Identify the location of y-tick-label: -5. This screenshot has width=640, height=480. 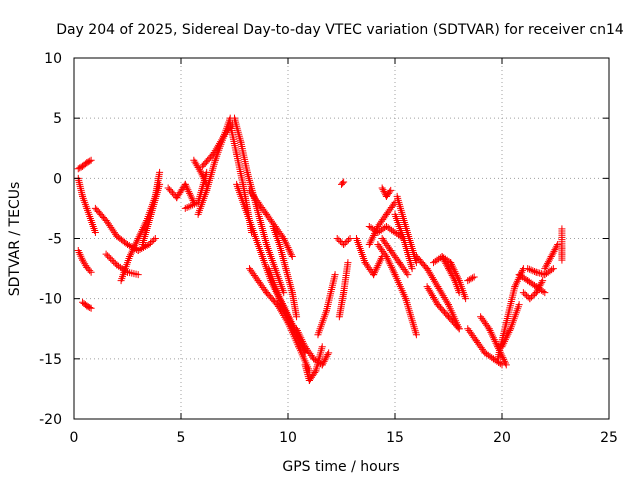
(55, 240).